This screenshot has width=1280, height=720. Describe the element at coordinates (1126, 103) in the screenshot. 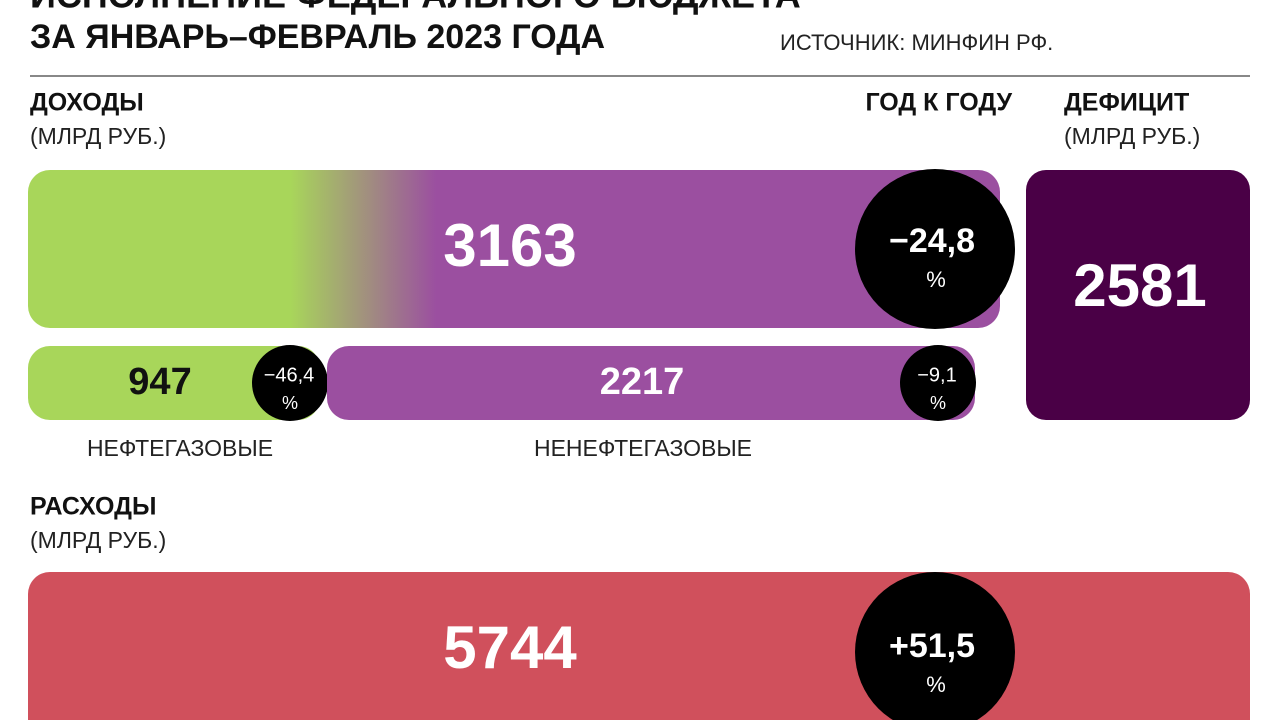

I see `deficit-label: ДЕФИЦИТ` at that location.